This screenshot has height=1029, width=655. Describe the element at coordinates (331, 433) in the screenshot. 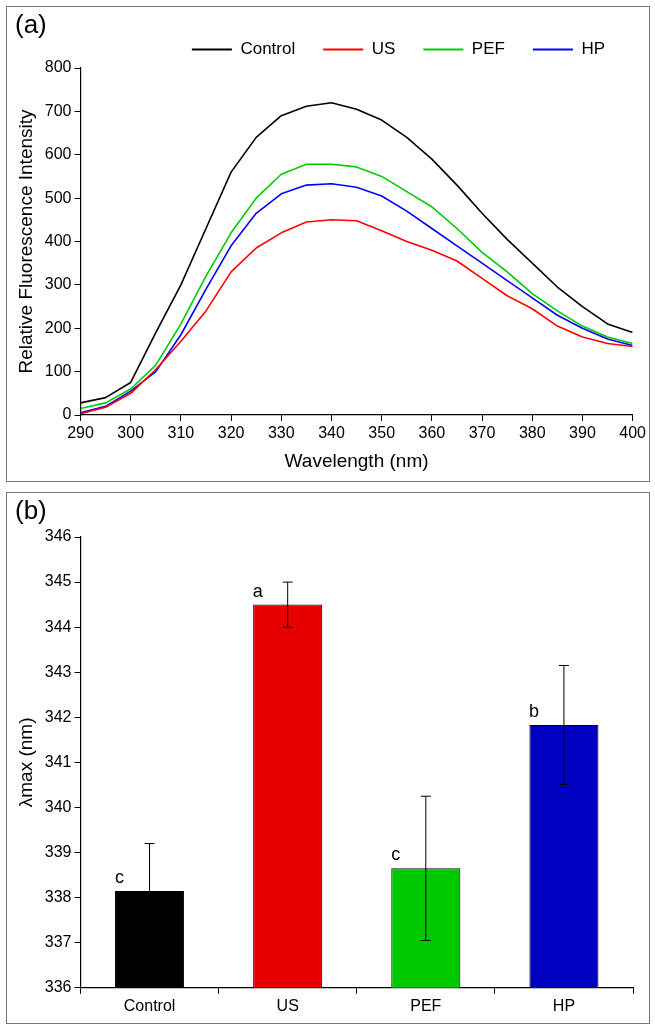

I see `x-tick-label: 340` at that location.